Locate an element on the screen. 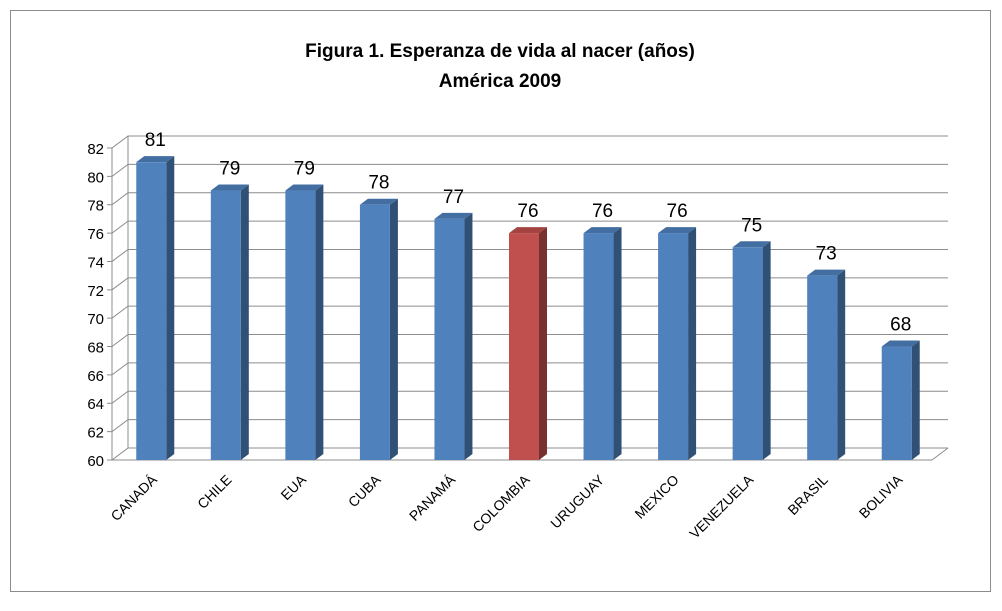 The width and height of the screenshot is (1002, 611). y-tick-label: 76 is located at coordinates (95, 234).